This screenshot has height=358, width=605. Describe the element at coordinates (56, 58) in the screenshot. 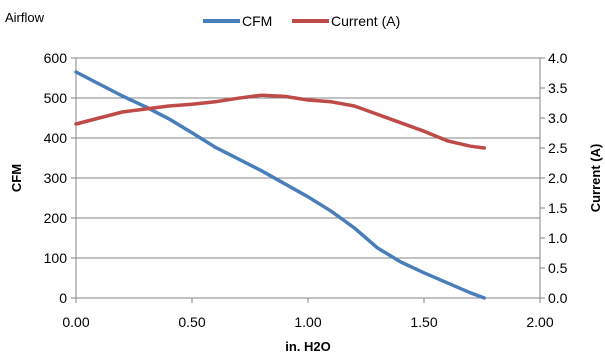

I see `y-tick-label: 600` at that location.